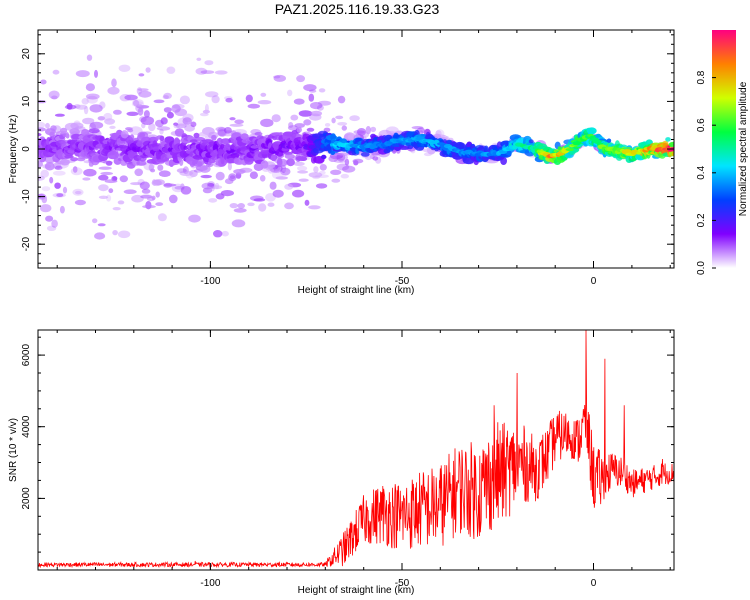  What do you see at coordinates (357, 9) in the screenshot?
I see `figure-title: PAZ1.2025.116.19.33.G23` at bounding box center [357, 9].